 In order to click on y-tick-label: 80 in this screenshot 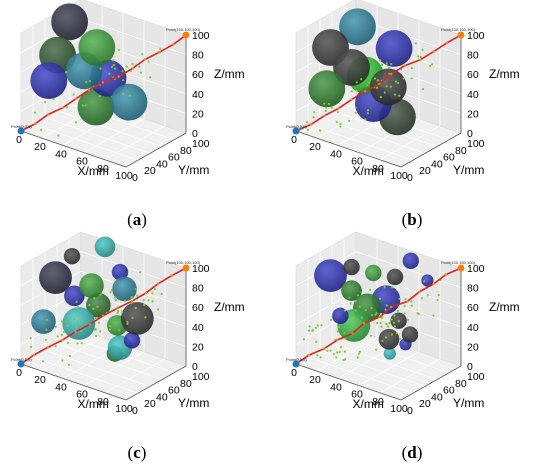, I will do `click(186, 151)`.